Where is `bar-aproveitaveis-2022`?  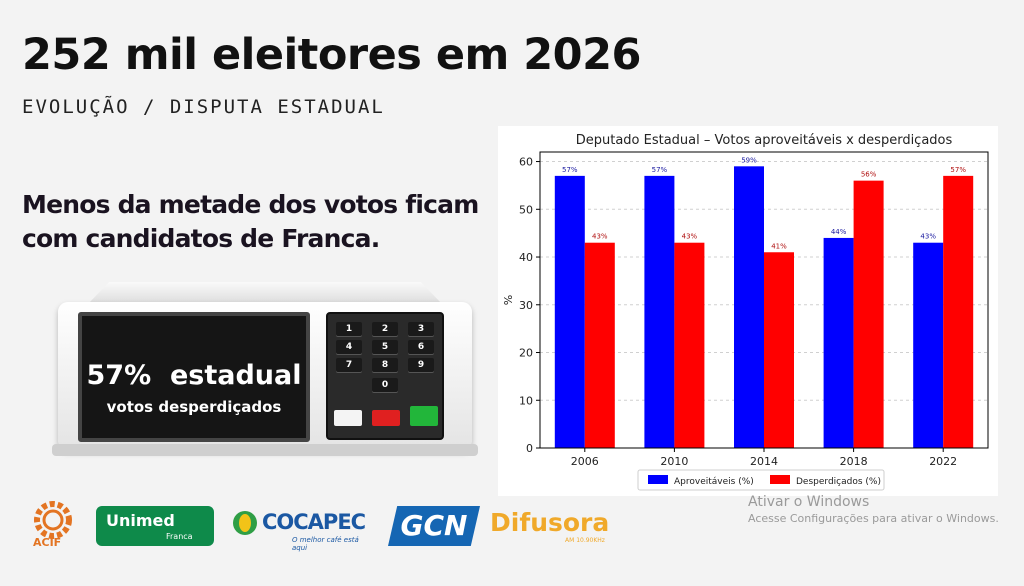 bar-aproveitaveis-2022 is located at coordinates (928, 345).